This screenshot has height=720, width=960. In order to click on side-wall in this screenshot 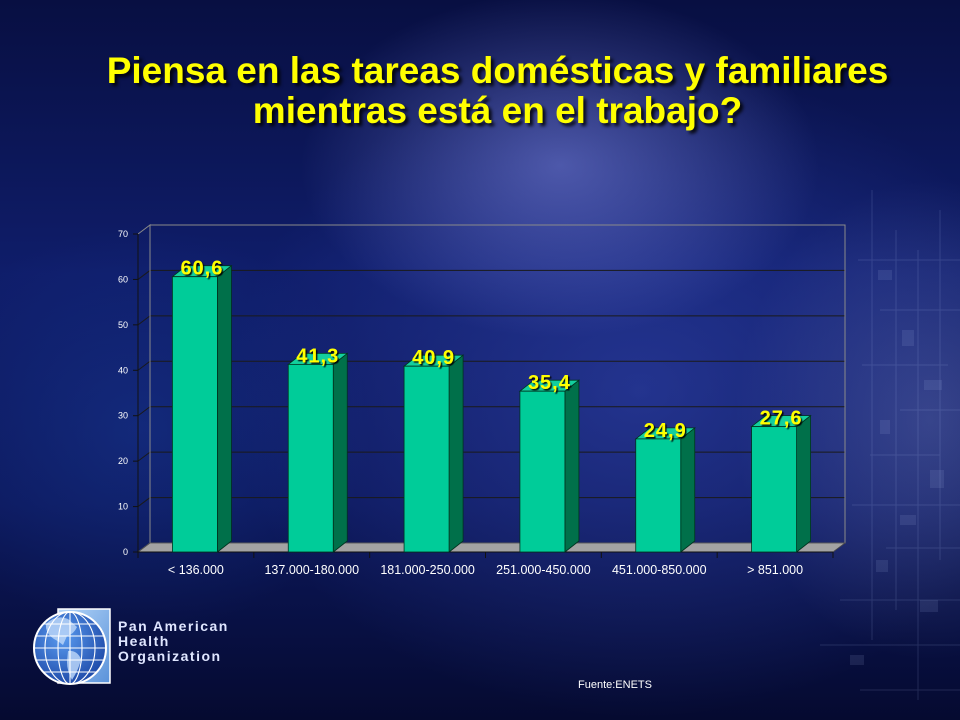, I will do `click(144, 388)`.